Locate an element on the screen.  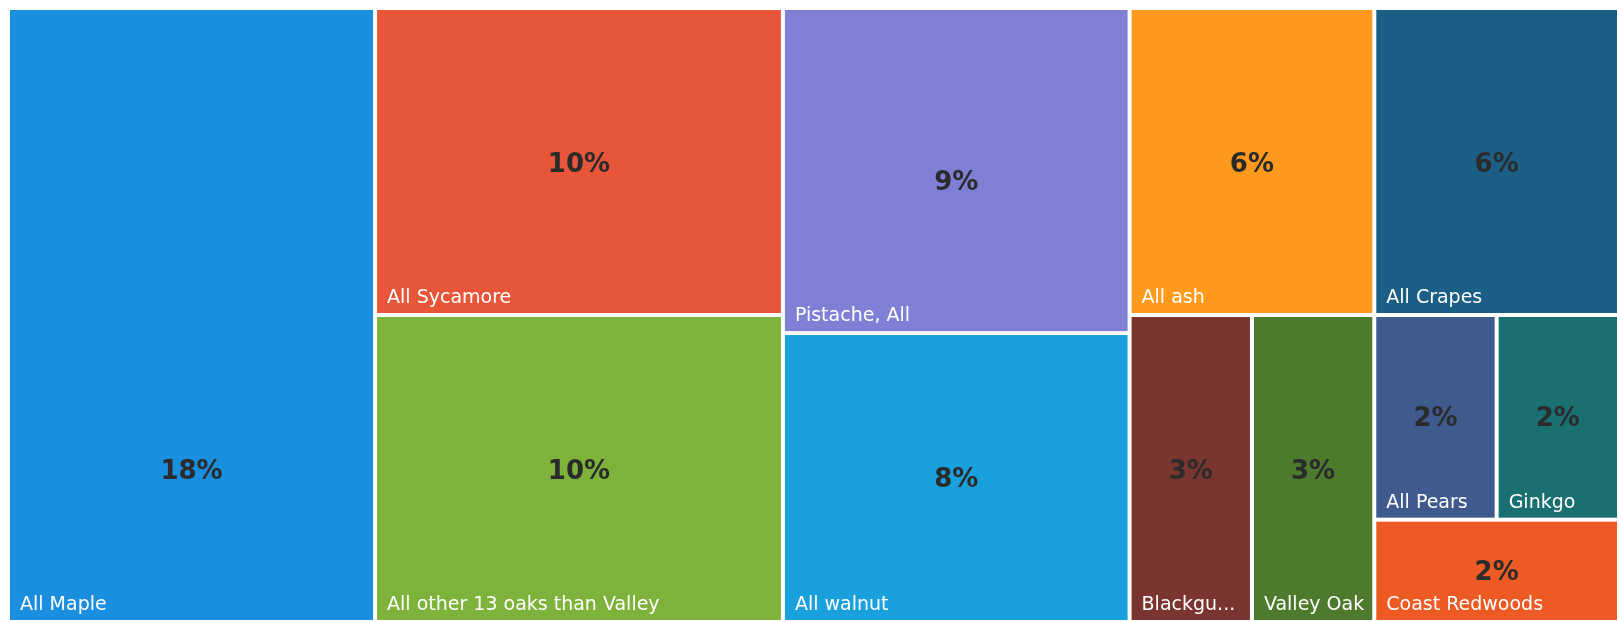
category-label: All walnut is located at coordinates (841, 603).